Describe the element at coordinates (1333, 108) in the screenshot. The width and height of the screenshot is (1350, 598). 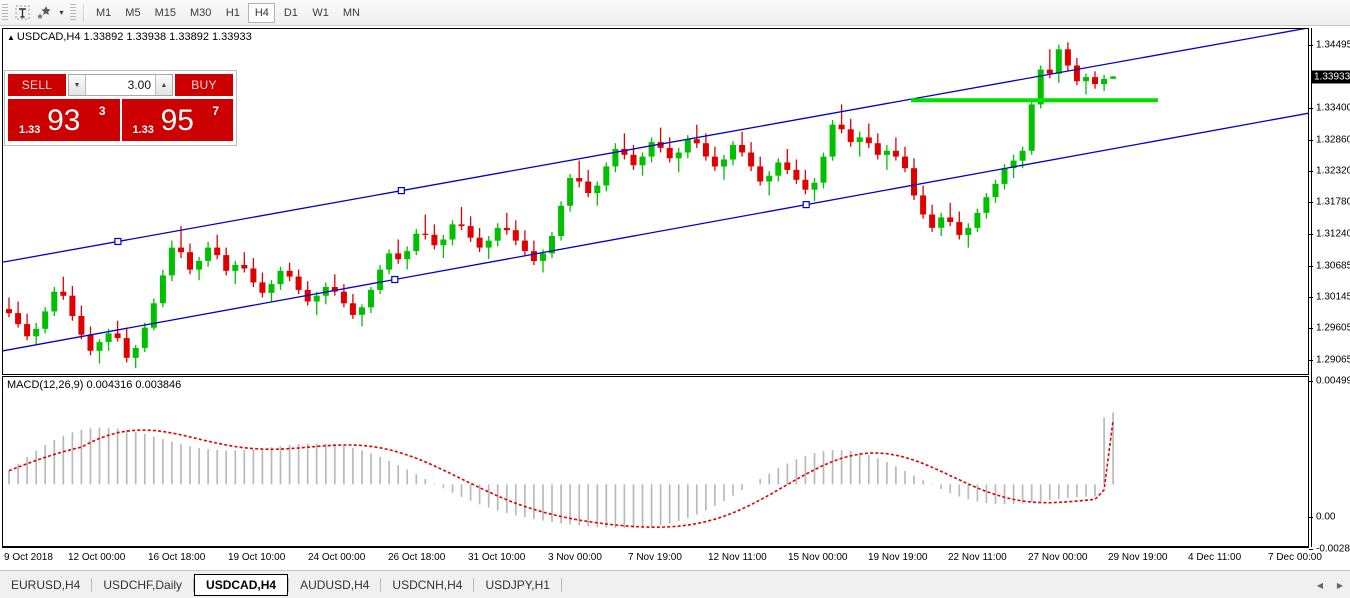
I see `price-axis-label: 1.33400` at that location.